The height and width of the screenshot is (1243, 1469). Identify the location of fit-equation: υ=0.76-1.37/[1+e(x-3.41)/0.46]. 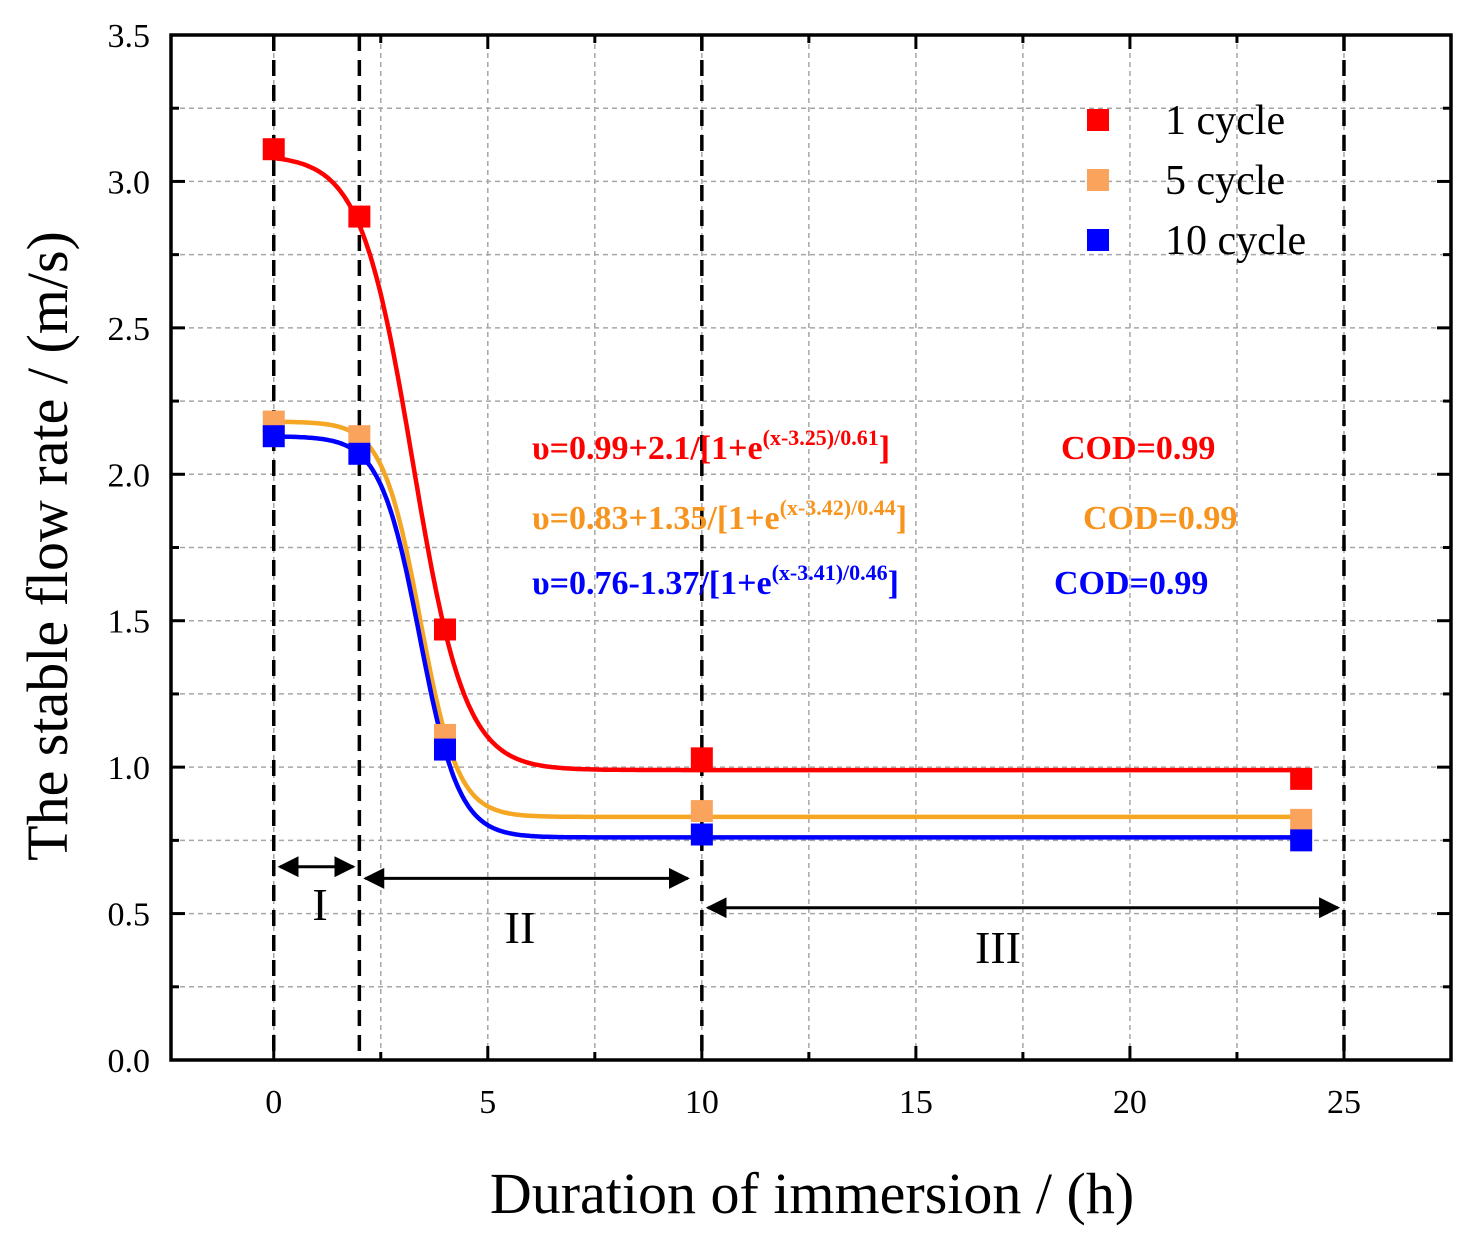
(715, 581).